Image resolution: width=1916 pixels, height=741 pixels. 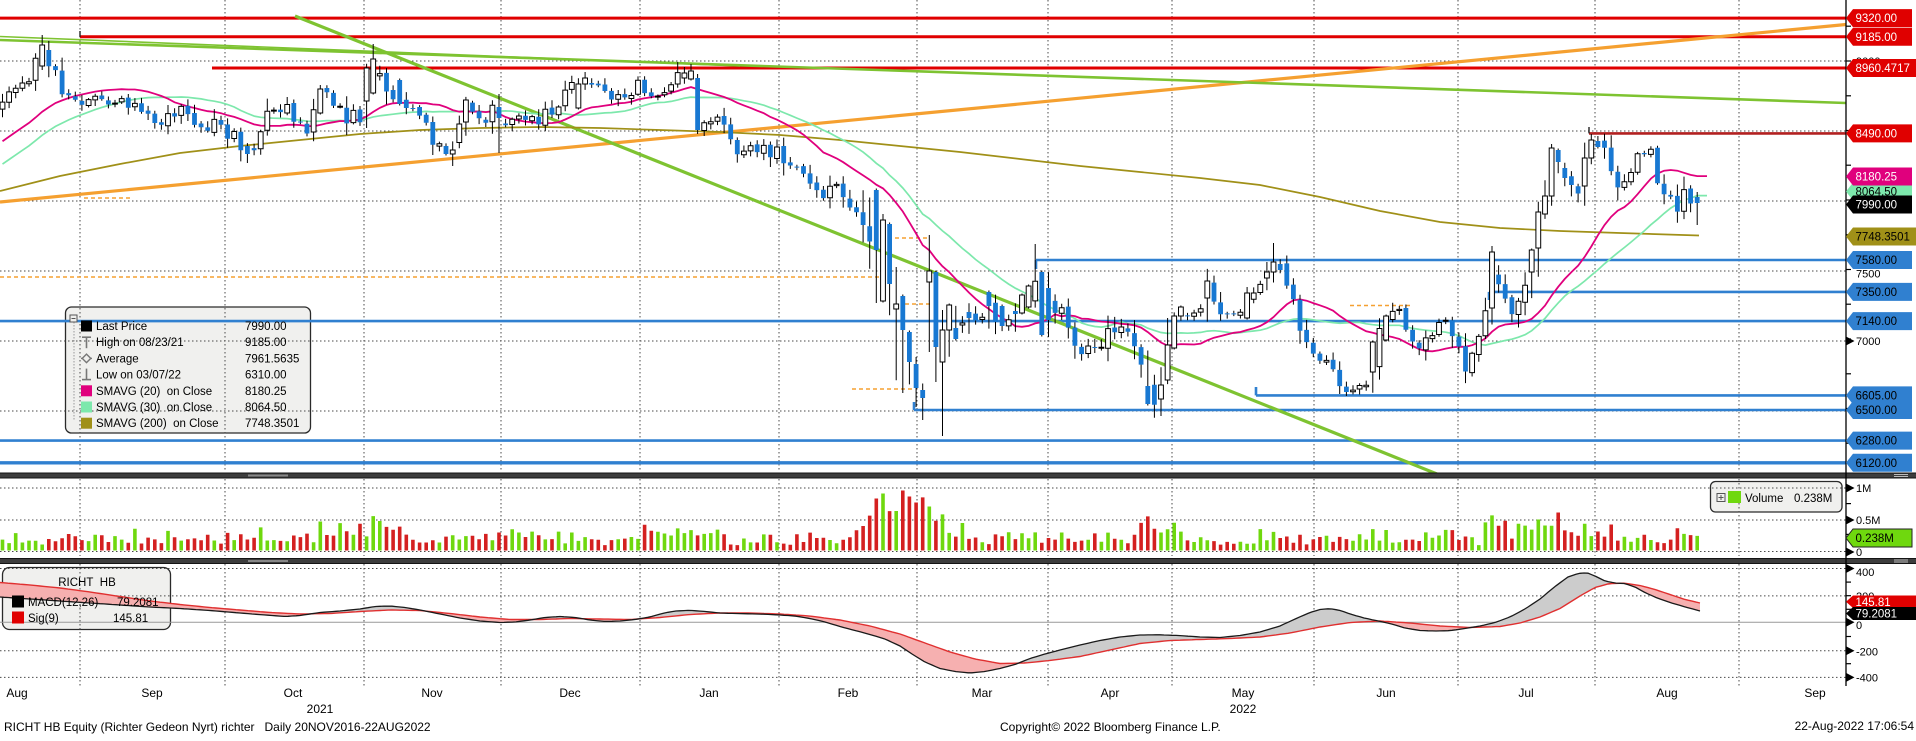 What do you see at coordinates (121, 327) in the screenshot?
I see `svg-text: Last Price` at bounding box center [121, 327].